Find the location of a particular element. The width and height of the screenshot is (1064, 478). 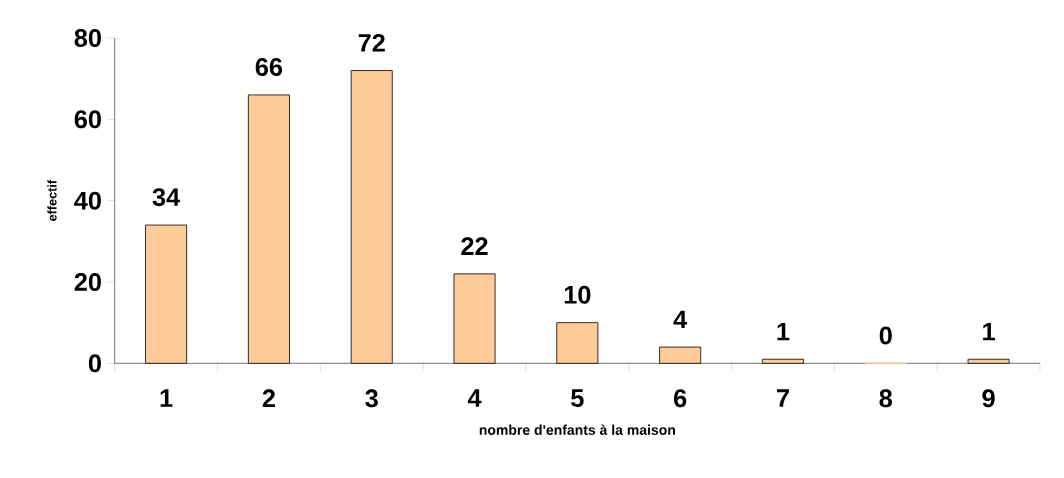

data-label: 34 is located at coordinates (166, 197).